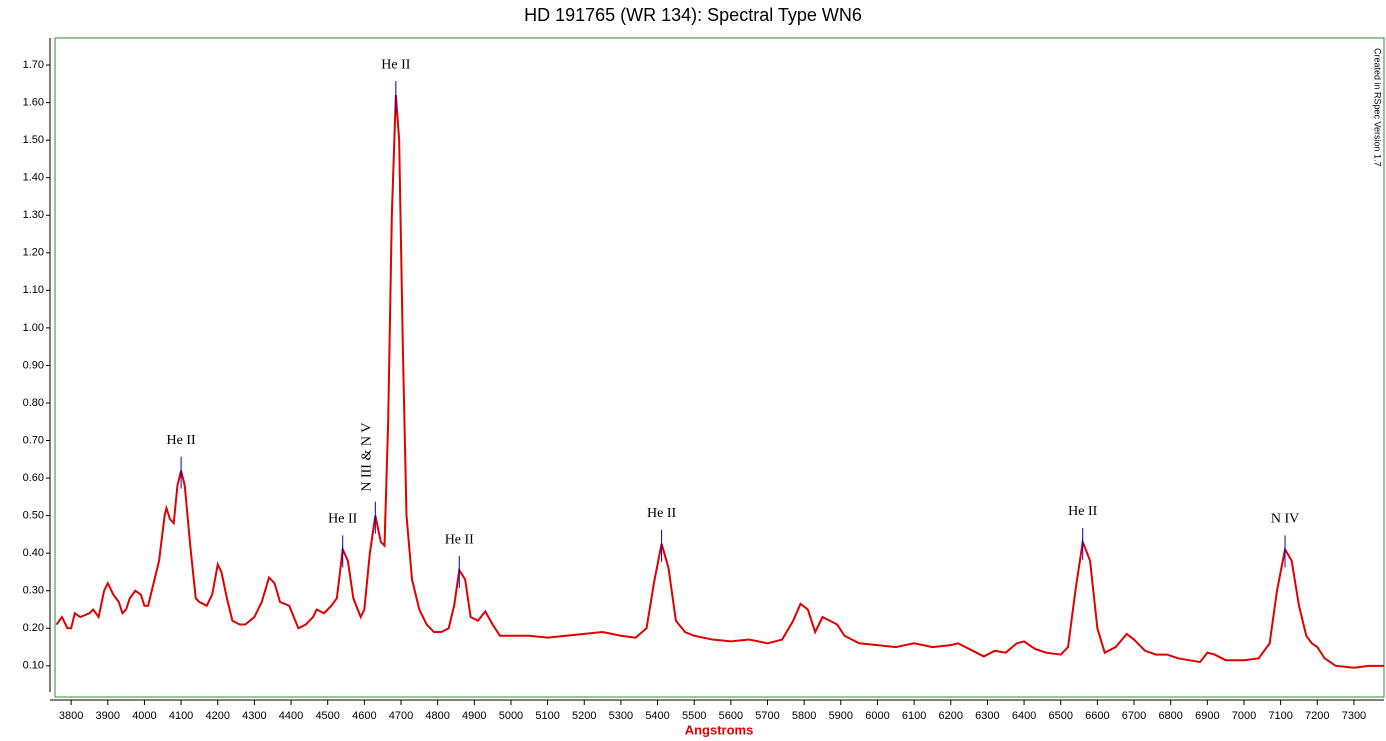 The image size is (1386, 741). Describe the element at coordinates (1170, 716) in the screenshot. I see `x-tick-label: 6800` at that location.